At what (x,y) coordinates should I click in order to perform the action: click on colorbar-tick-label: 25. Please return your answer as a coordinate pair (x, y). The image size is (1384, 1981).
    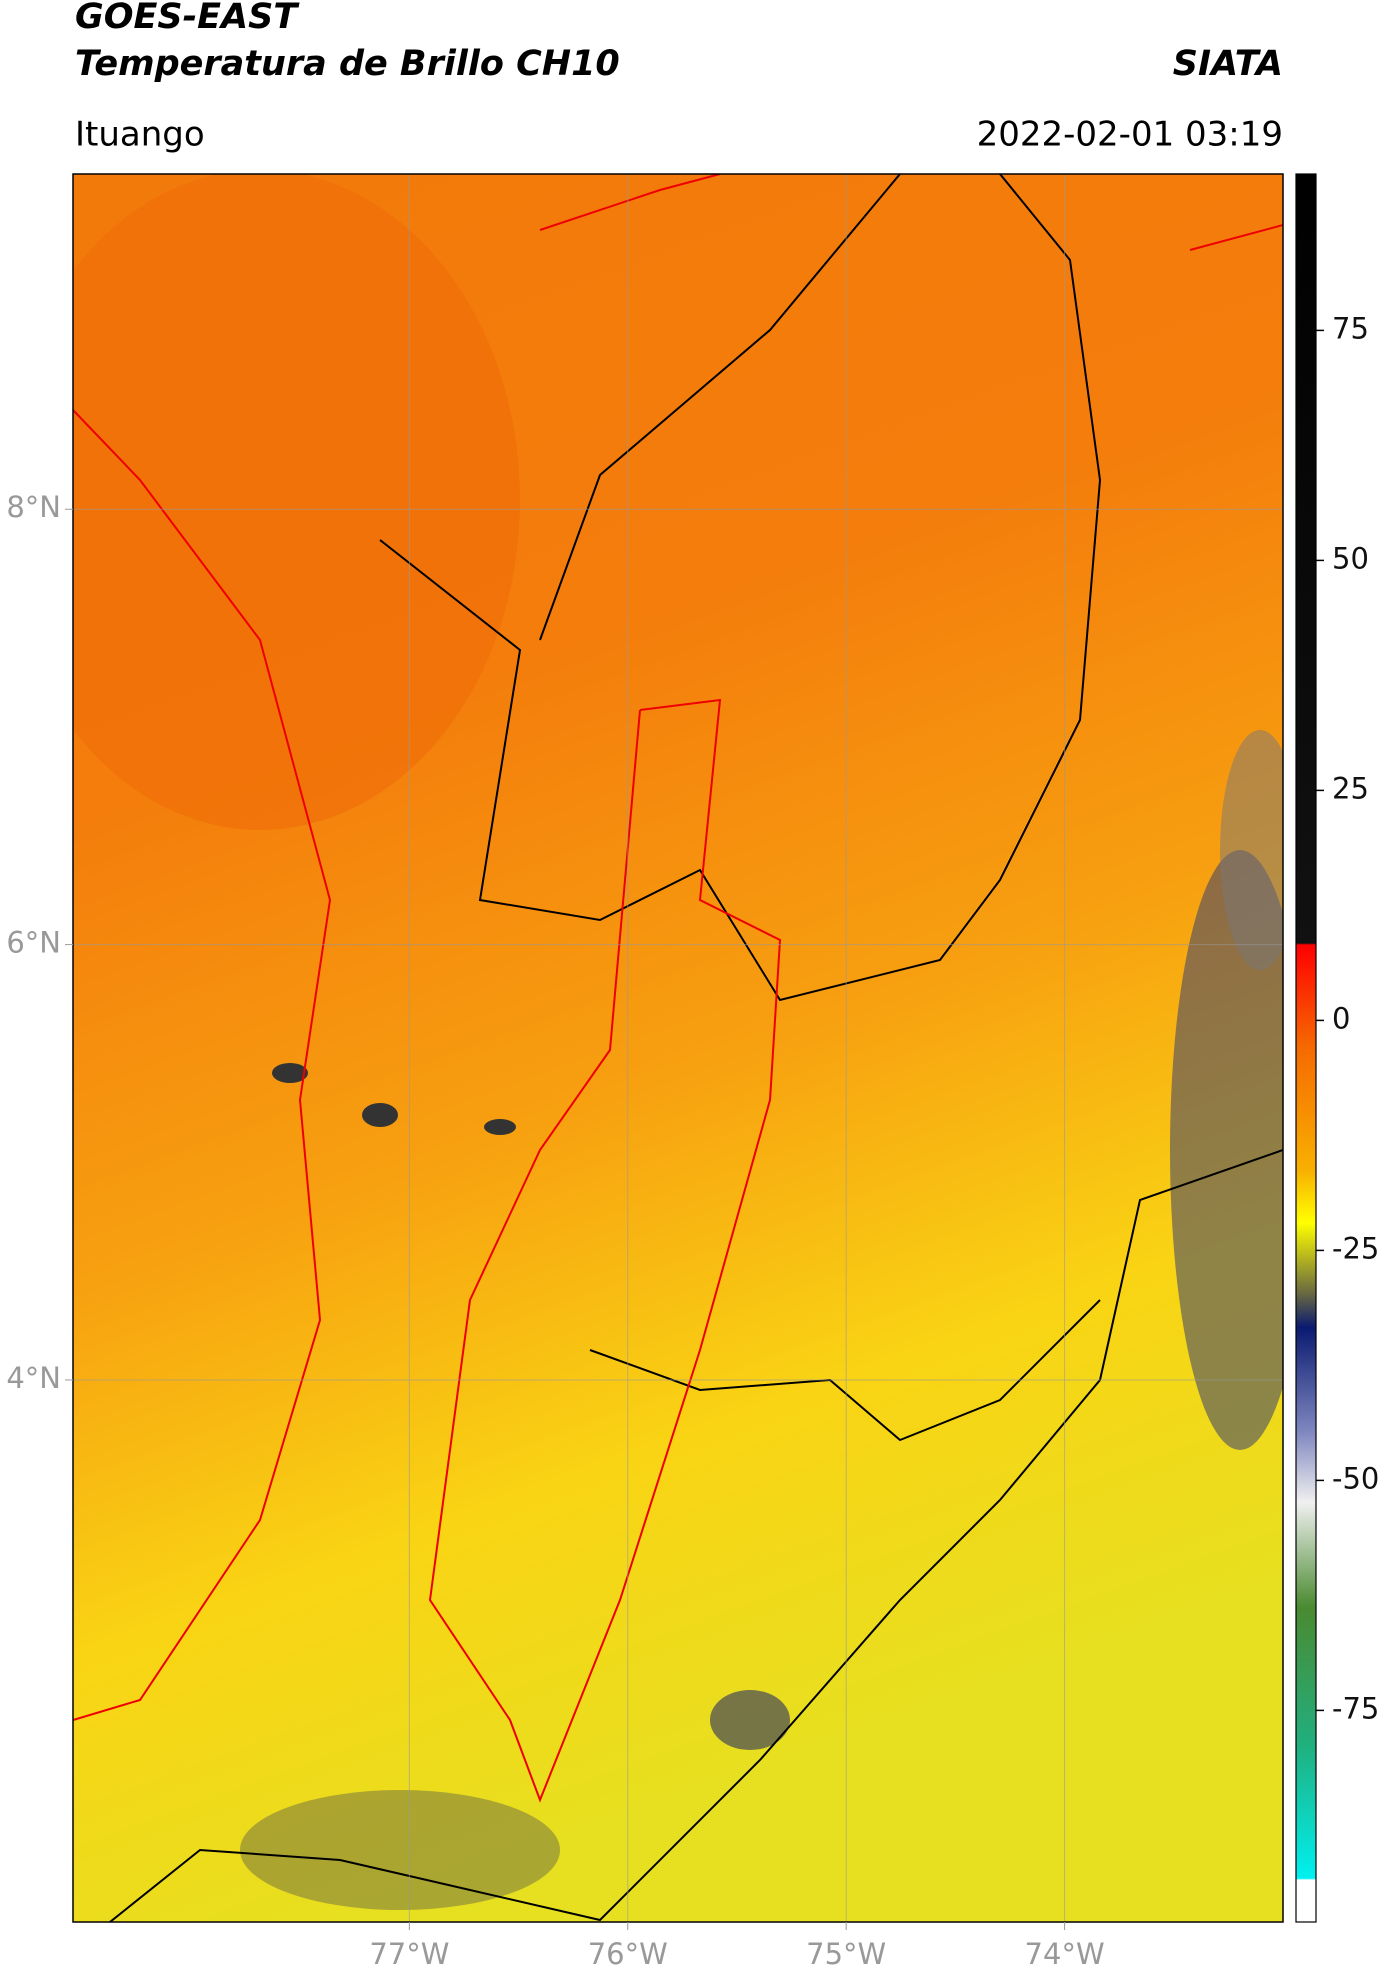
    Looking at the image, I should click on (1350, 788).